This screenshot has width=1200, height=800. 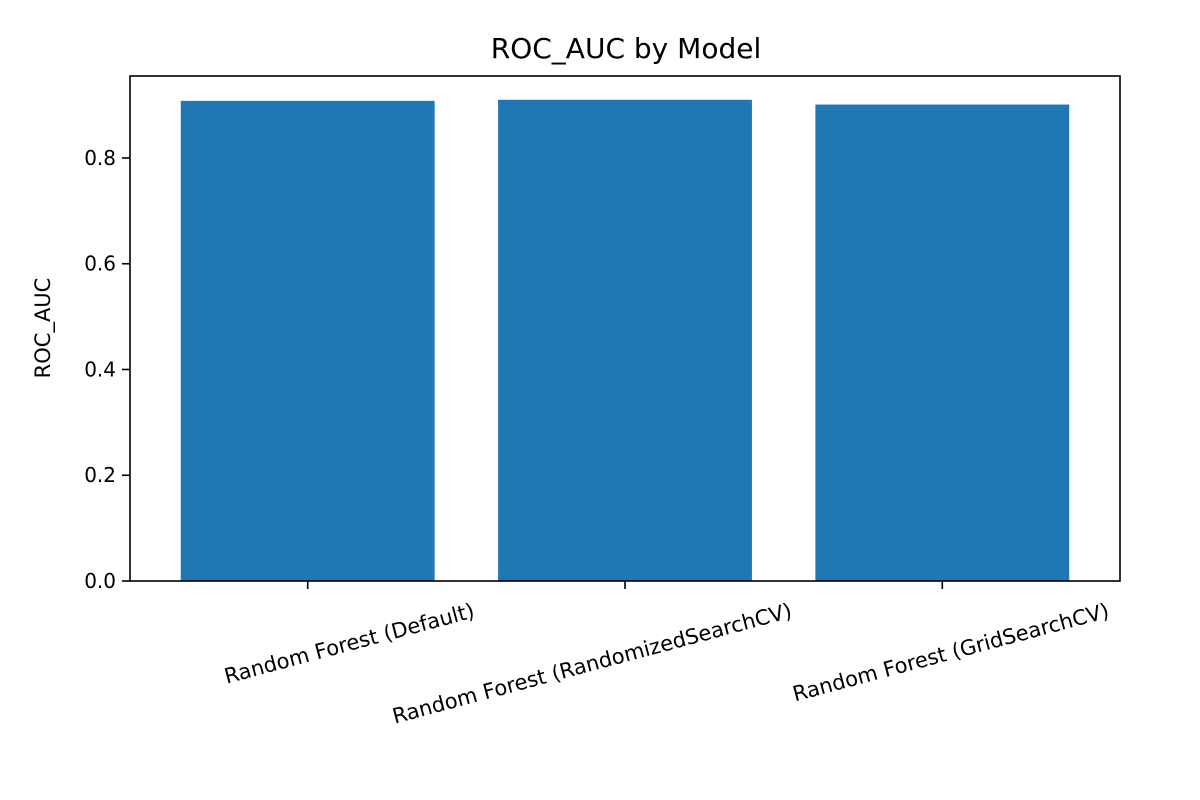 I want to click on y-tick-label: 0.6, so click(x=100, y=264).